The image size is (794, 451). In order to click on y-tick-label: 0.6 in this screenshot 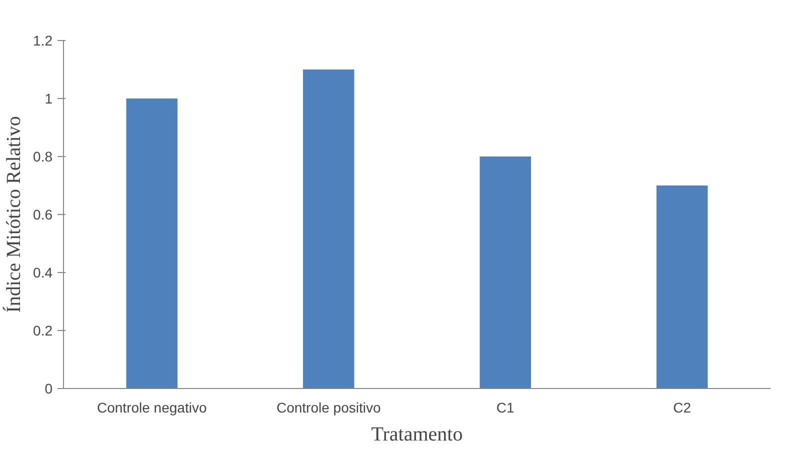, I will do `click(43, 214)`.